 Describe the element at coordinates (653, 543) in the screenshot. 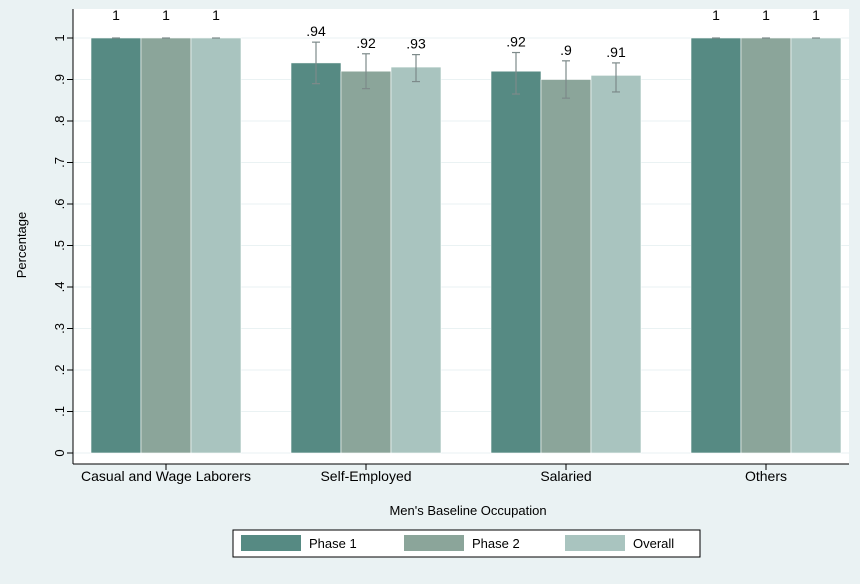

I see `legend-label: Overall` at that location.